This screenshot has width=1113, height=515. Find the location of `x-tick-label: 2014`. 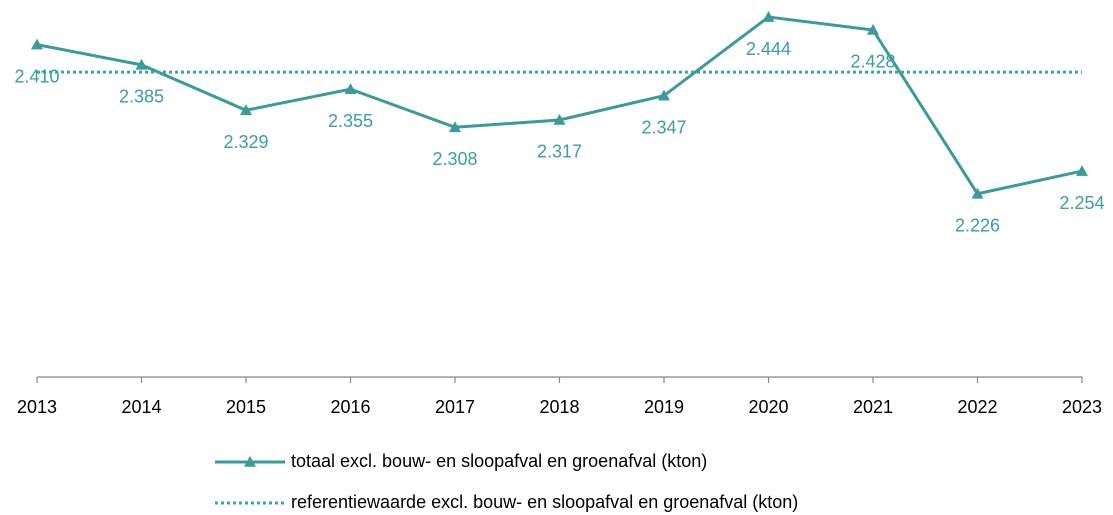

x-tick-label: 2014 is located at coordinates (141, 407).